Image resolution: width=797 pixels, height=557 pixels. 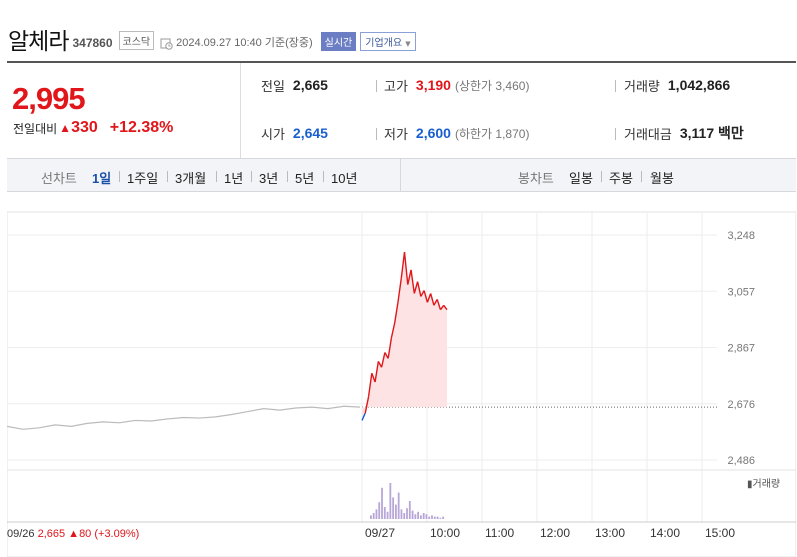 What do you see at coordinates (396, 134) in the screenshot?
I see `low-label: 저가` at bounding box center [396, 134].